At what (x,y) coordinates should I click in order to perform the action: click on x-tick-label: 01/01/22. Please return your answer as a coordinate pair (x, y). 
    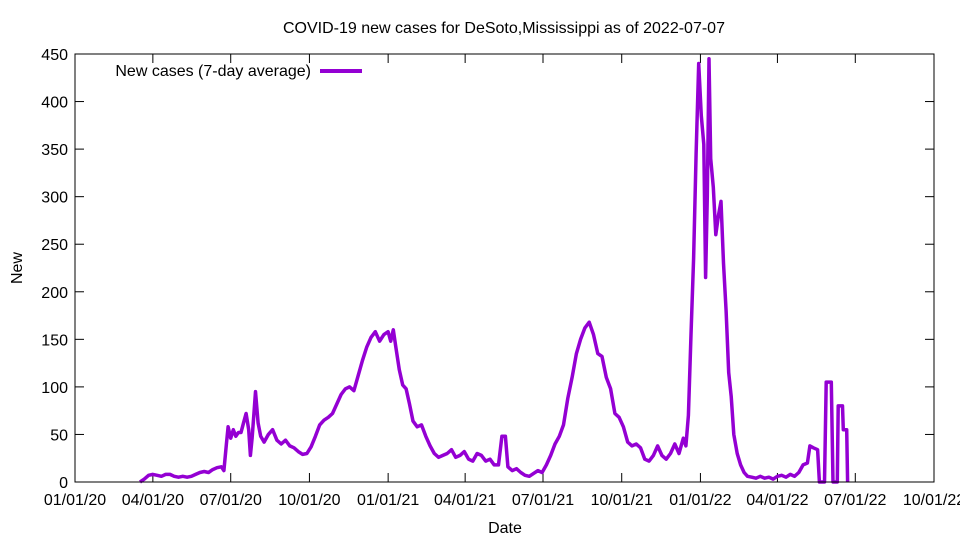
    Looking at the image, I should click on (700, 500).